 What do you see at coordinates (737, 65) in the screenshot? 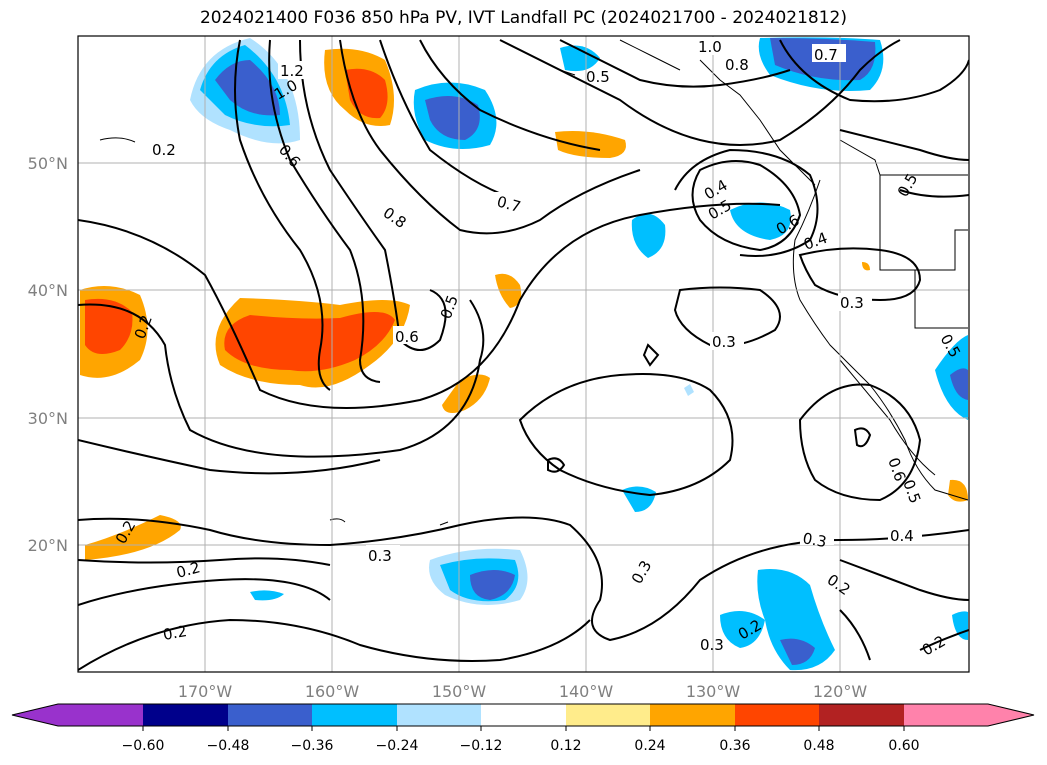
I see `contour-label: 0.8` at bounding box center [737, 65].